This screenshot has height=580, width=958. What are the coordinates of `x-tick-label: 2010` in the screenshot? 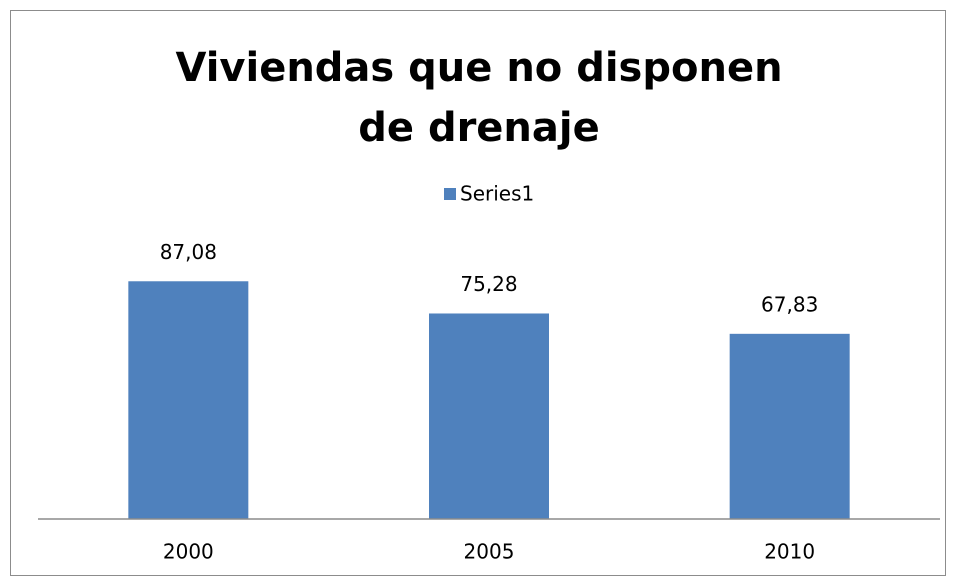 It's located at (789, 552).